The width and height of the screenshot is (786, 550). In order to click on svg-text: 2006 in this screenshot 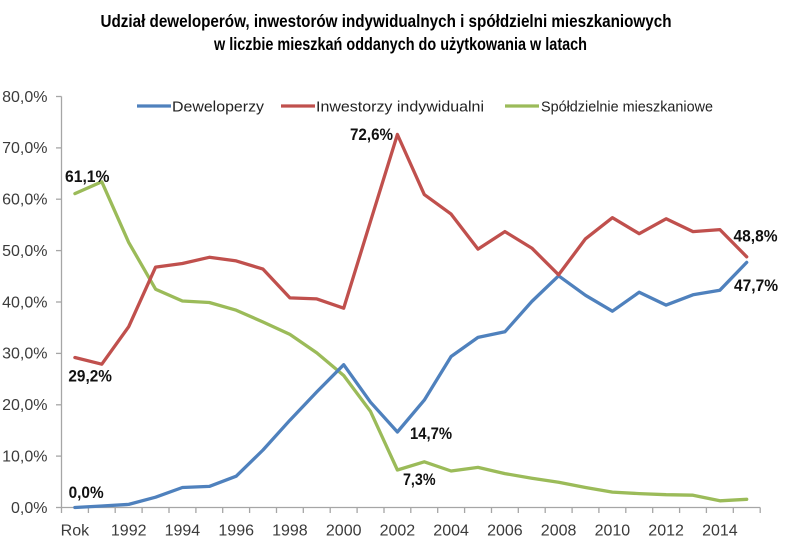, I will do `click(505, 531)`.